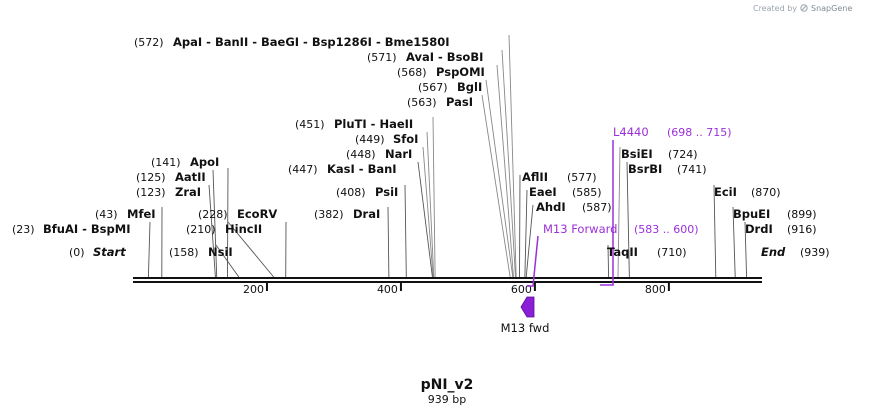 The width and height of the screenshot is (895, 415). I want to click on enzyme-name: PsiI, so click(386, 192).